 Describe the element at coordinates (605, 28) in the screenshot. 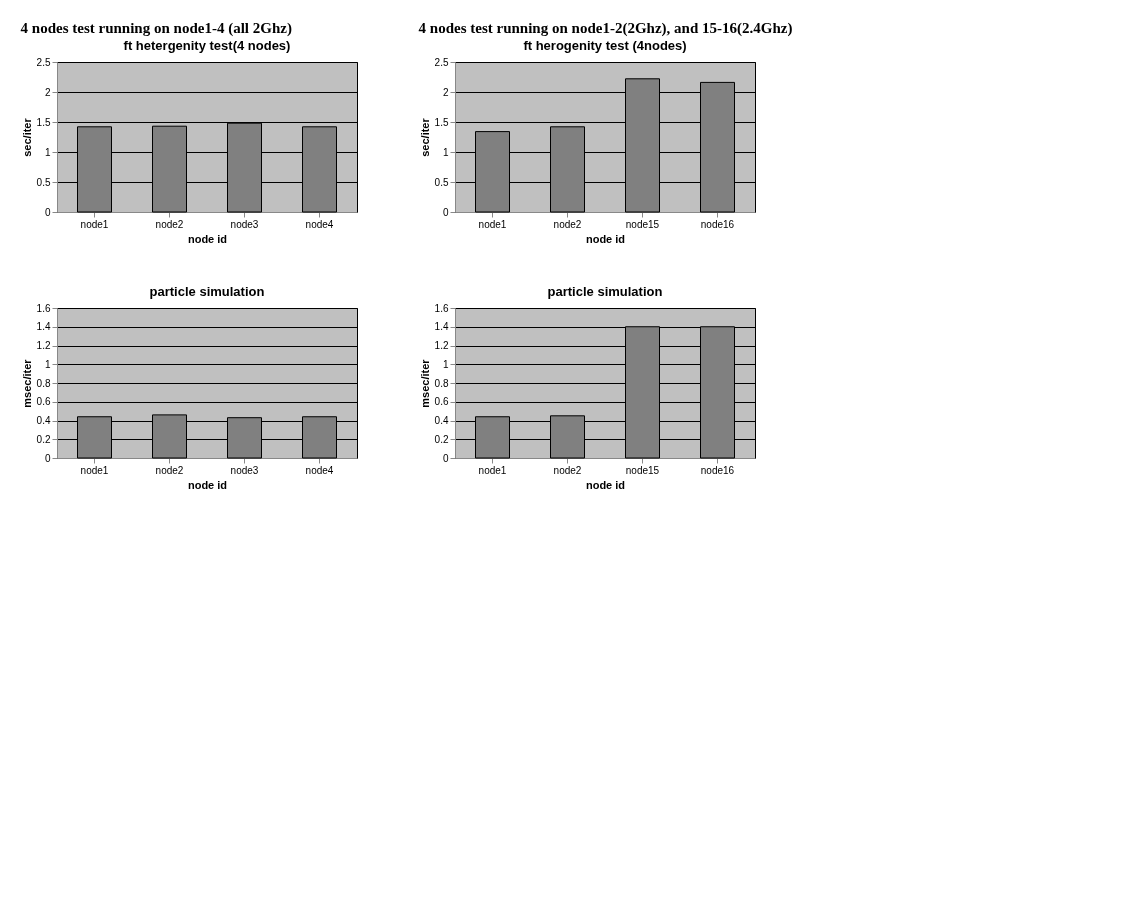

I see `text: 4 nodes test running on node1-2(2Ghz), and 15-16(2.4Ghz)` at that location.